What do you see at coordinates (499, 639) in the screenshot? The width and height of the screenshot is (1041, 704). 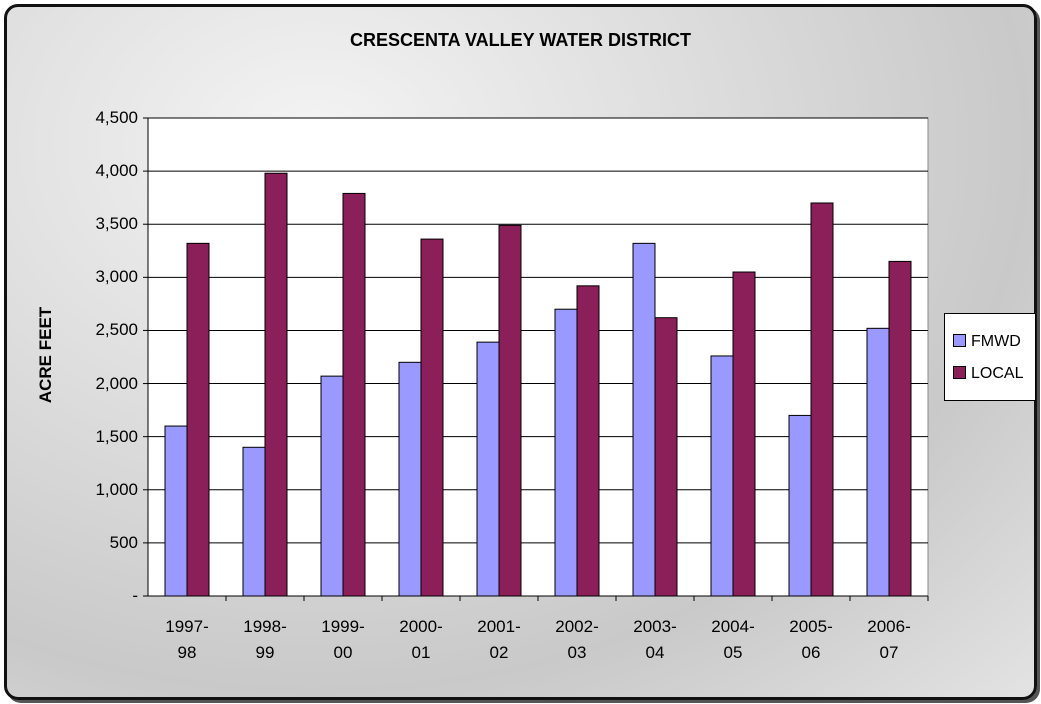 I see `x-tick-label: 2001-02` at bounding box center [499, 639].